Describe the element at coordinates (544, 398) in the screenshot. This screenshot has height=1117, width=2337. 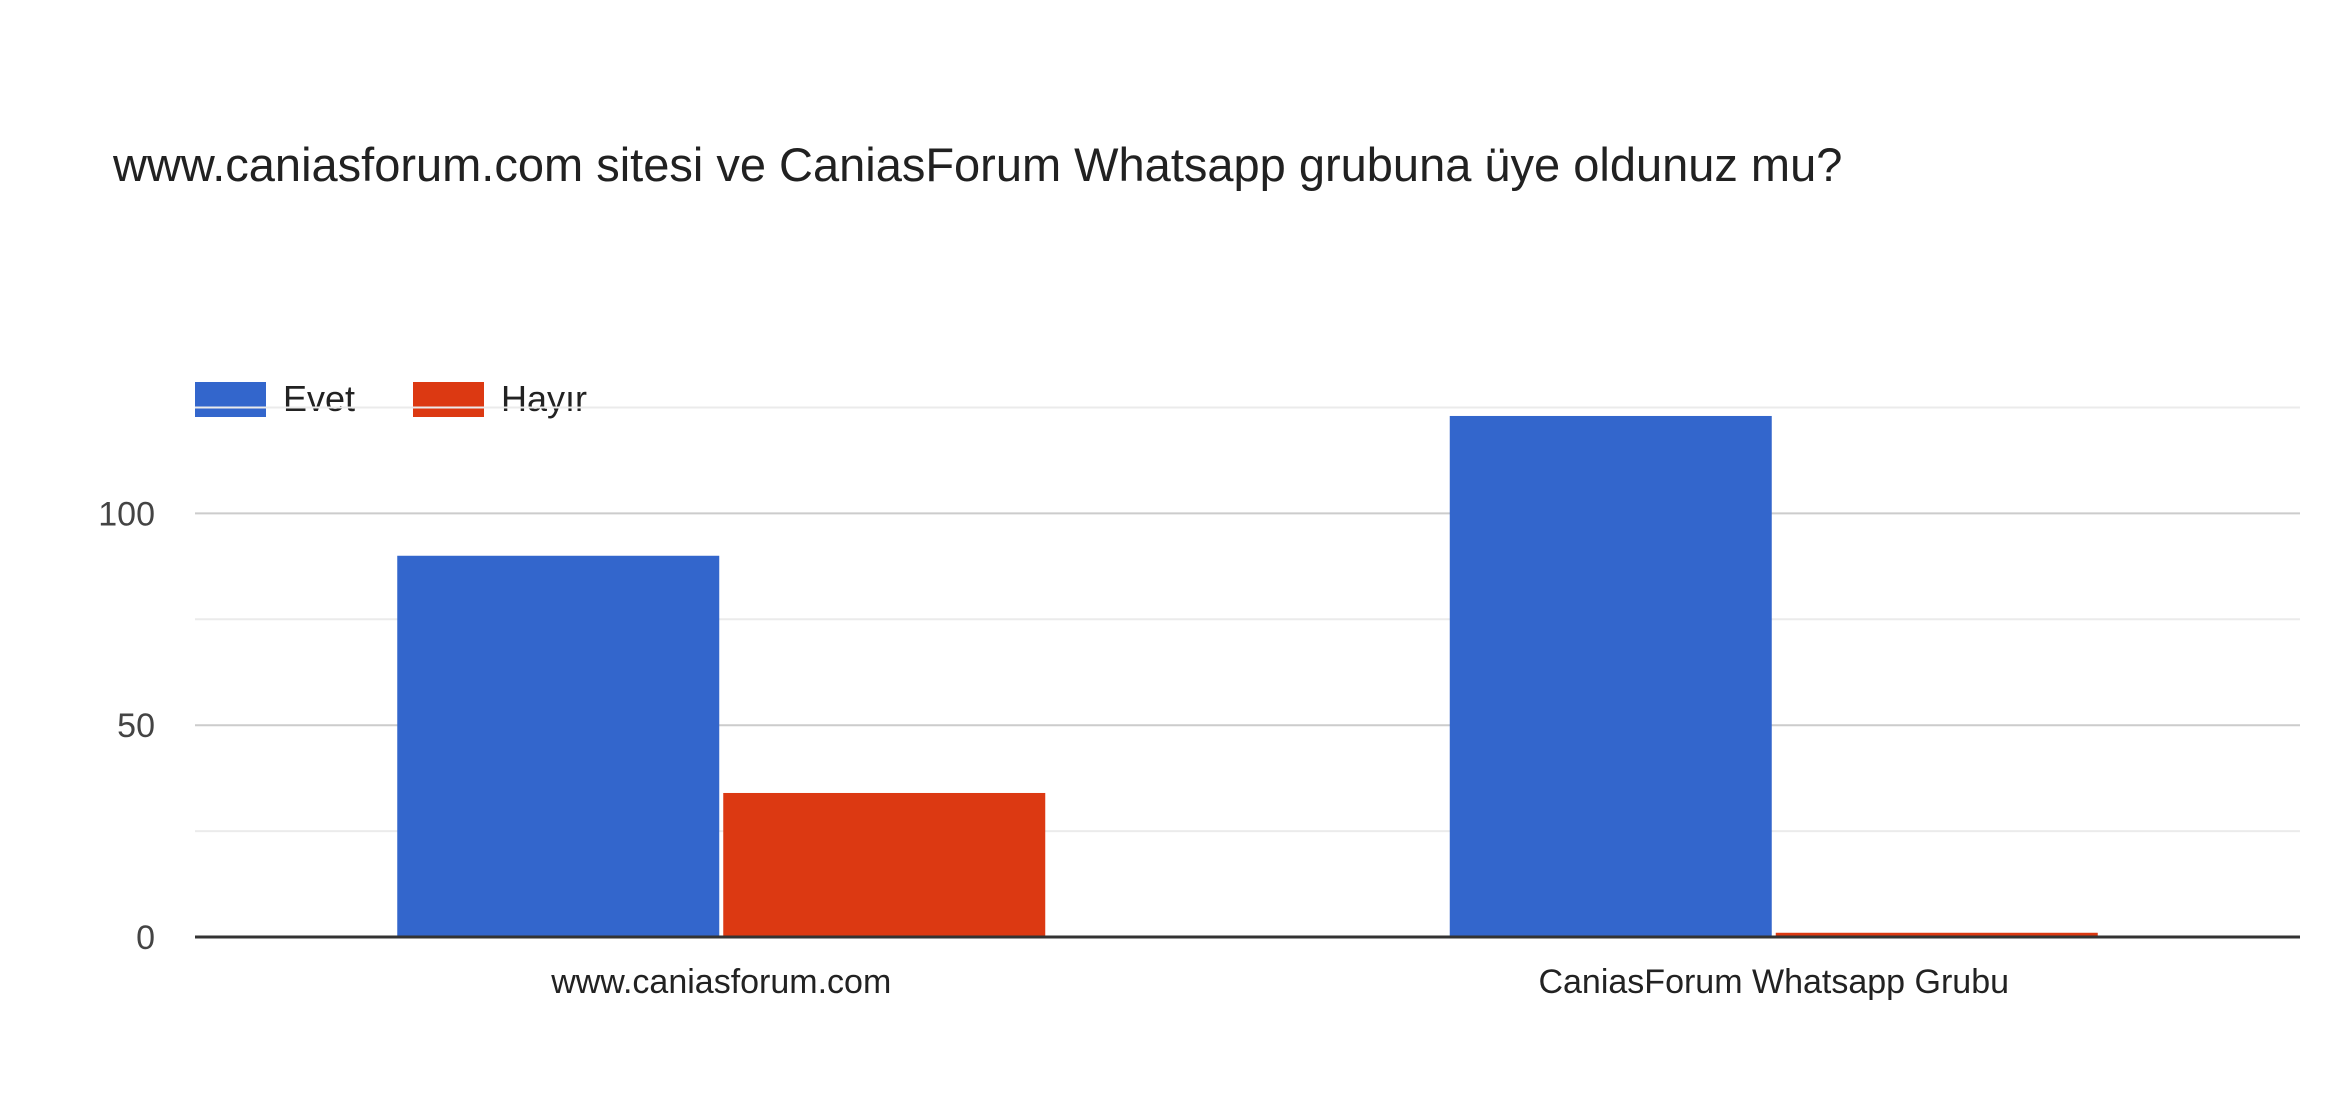
I see `legend-label: Hayır` at that location.